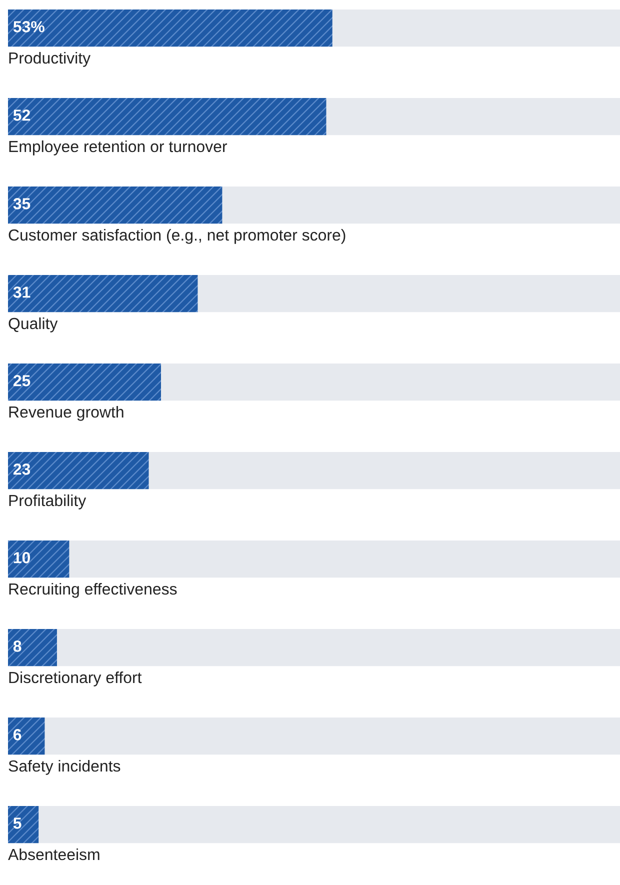  What do you see at coordinates (64, 767) in the screenshot?
I see `y-tick-label: Safety incidents` at bounding box center [64, 767].